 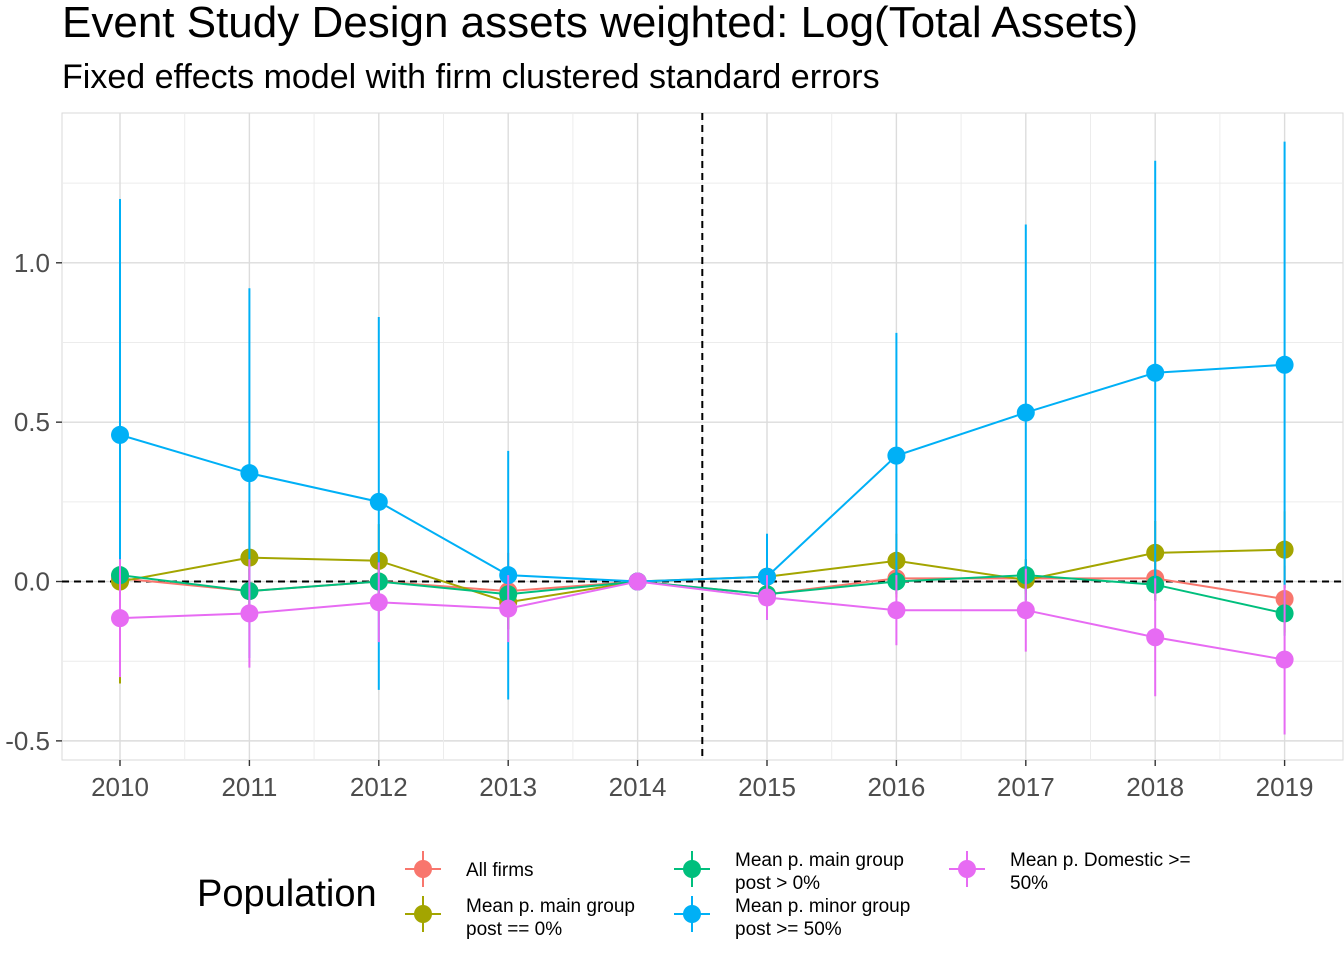 I want to click on legend-item-3: Mean p. main group post > 0%, so click(x=789, y=872).